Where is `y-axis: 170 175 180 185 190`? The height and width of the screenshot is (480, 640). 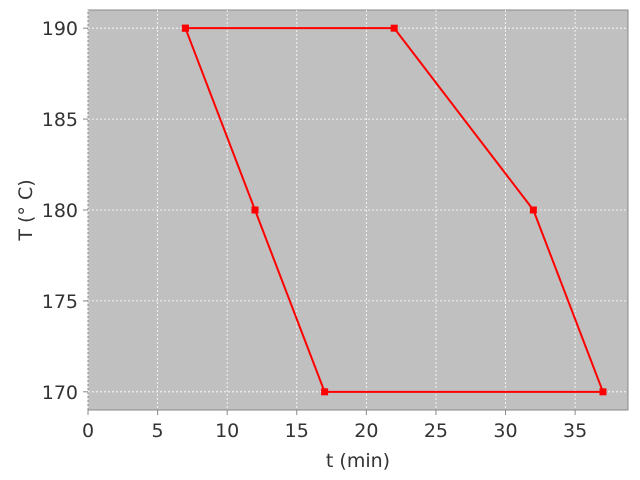 y-axis: 170 175 180 185 190 is located at coordinates (65, 211).